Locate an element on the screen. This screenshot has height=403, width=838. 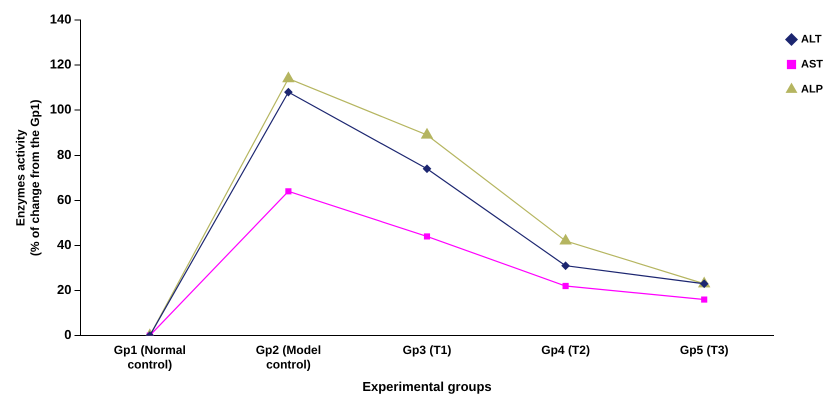
x-tick-label: Gp1 (Normal control) is located at coordinates (150, 357).